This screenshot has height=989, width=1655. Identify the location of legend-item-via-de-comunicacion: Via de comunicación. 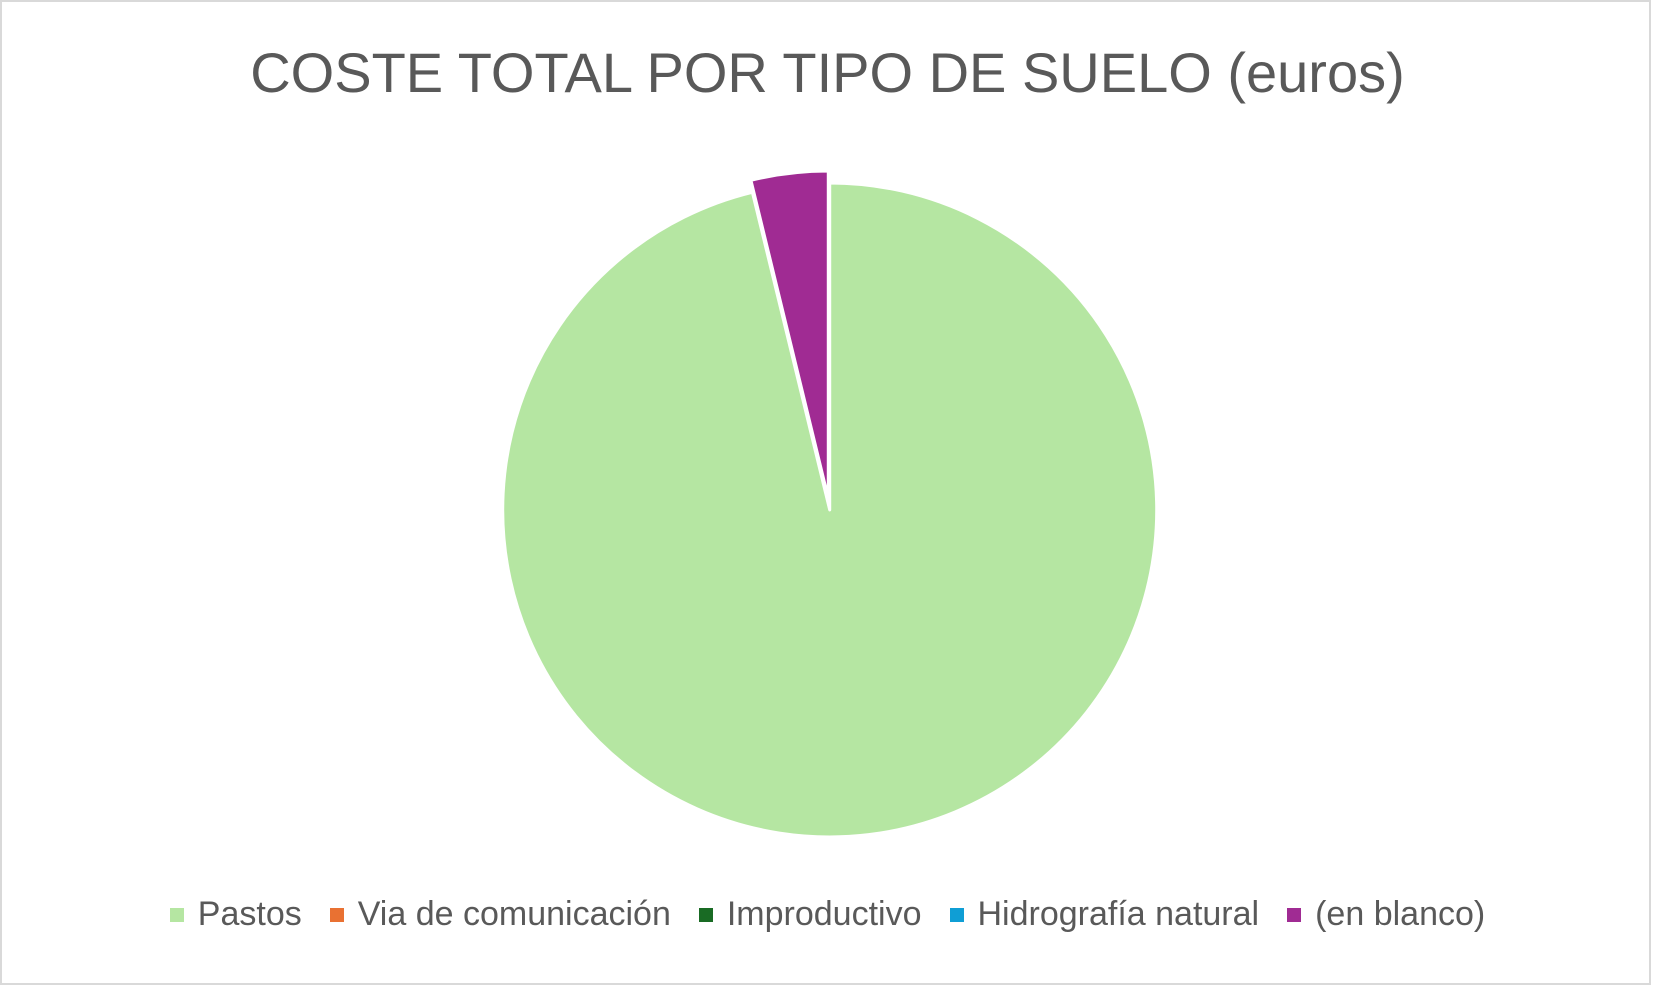
(500, 914).